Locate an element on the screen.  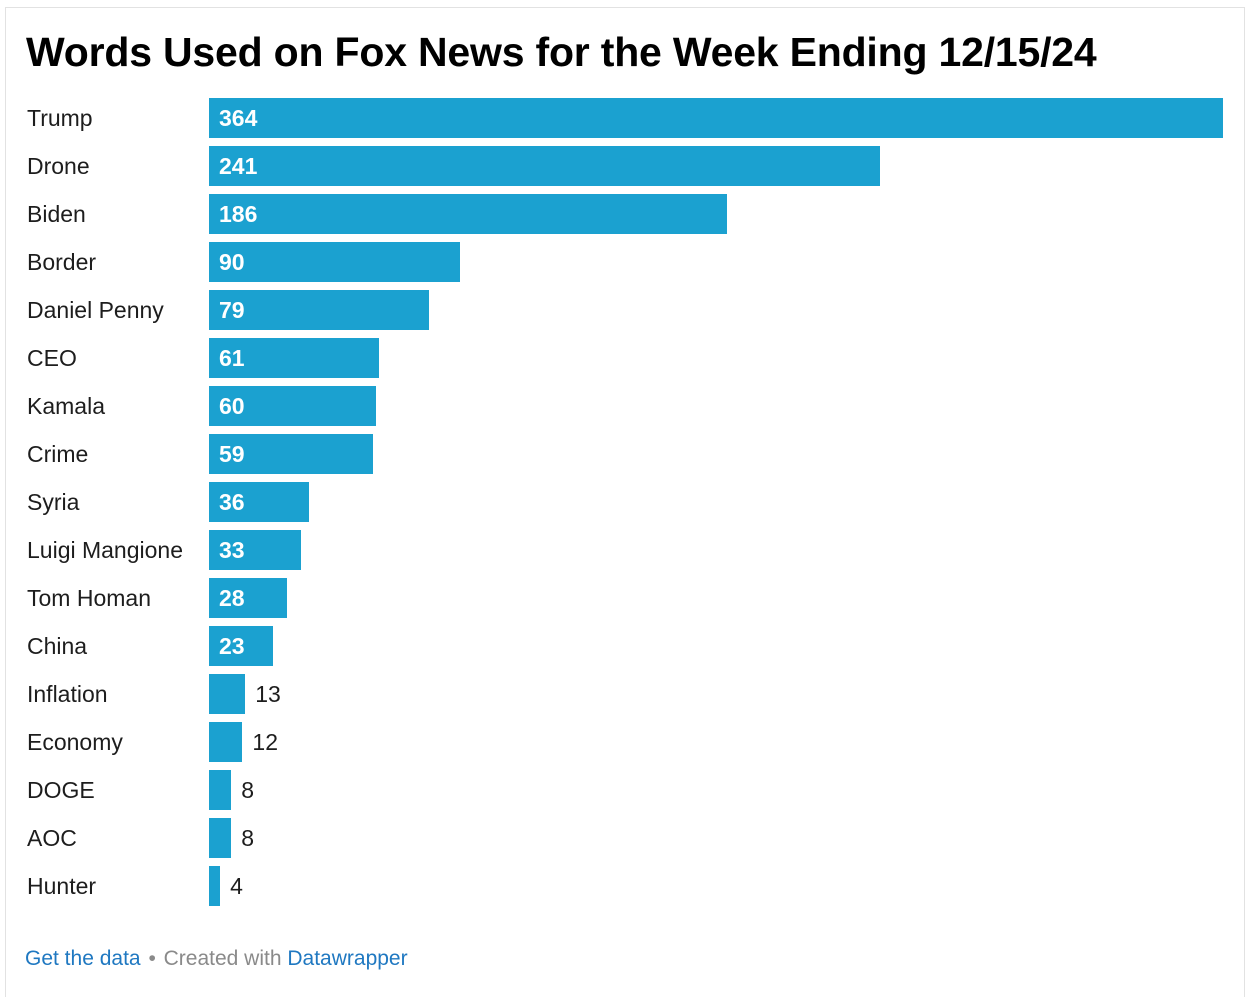
category-label: CEO is located at coordinates (52, 358).